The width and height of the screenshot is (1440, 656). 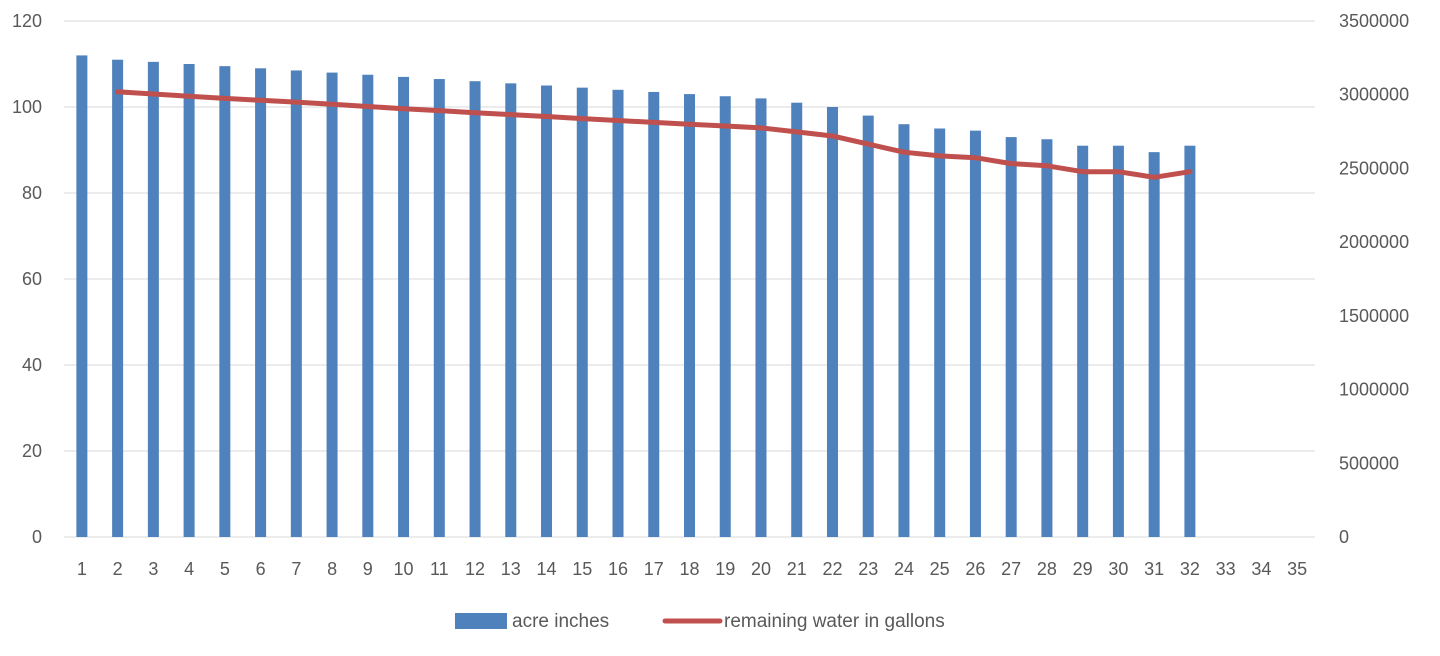 What do you see at coordinates (1344, 537) in the screenshot?
I see `right-tick-label: 0` at bounding box center [1344, 537].